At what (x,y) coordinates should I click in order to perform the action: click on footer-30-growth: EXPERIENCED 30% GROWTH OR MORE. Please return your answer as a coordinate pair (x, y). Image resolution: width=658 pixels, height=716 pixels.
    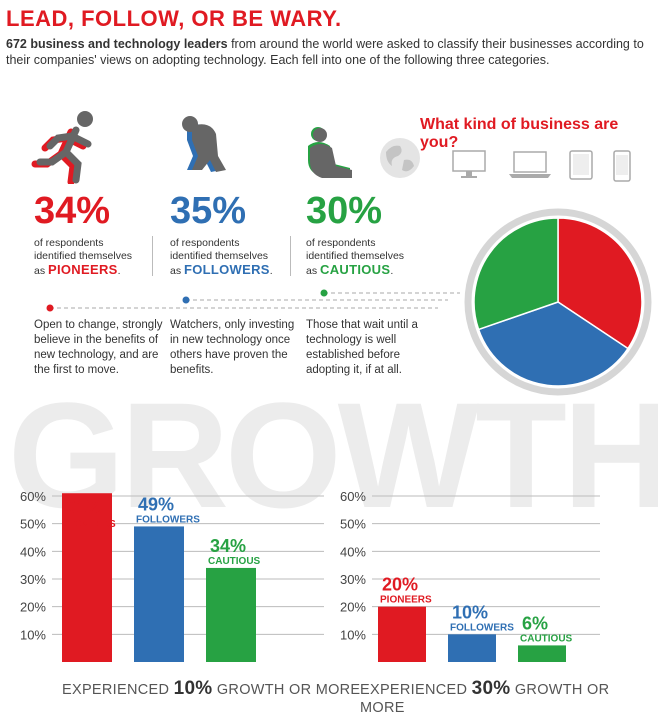
    Looking at the image, I should click on (509, 697).